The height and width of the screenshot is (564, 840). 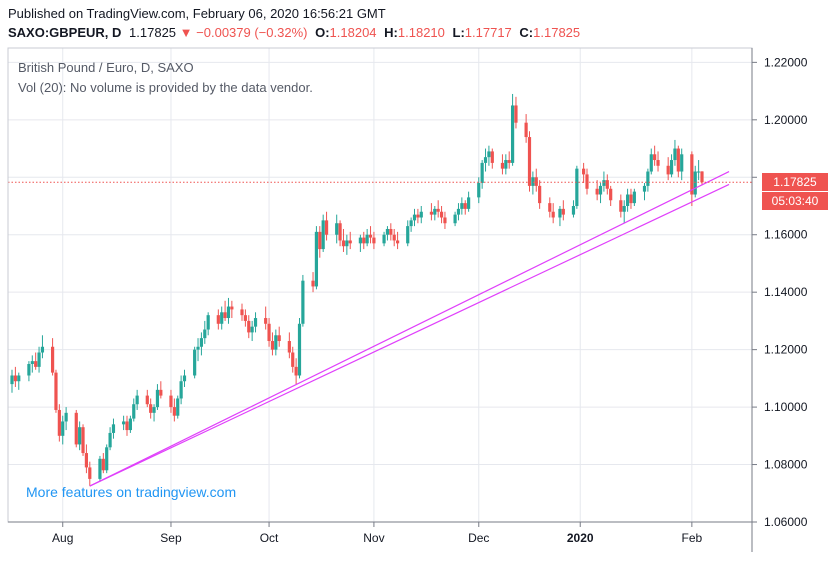 What do you see at coordinates (488, 32) in the screenshot?
I see `low-value: 1.17717` at bounding box center [488, 32].